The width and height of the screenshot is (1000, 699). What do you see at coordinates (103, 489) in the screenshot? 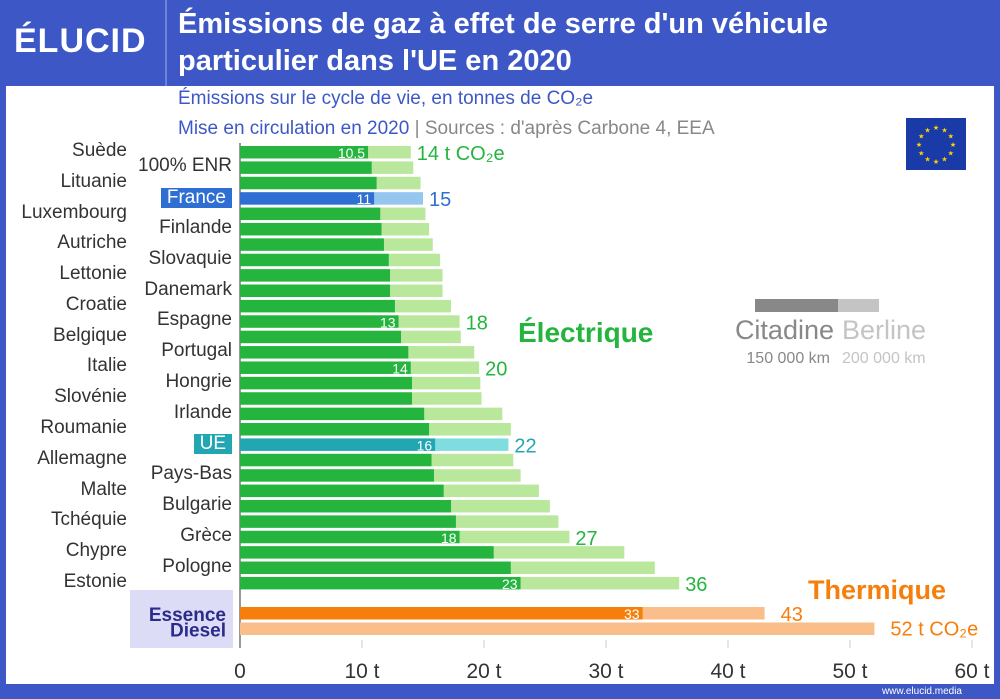
I see `country-label: Malte` at bounding box center [103, 489].